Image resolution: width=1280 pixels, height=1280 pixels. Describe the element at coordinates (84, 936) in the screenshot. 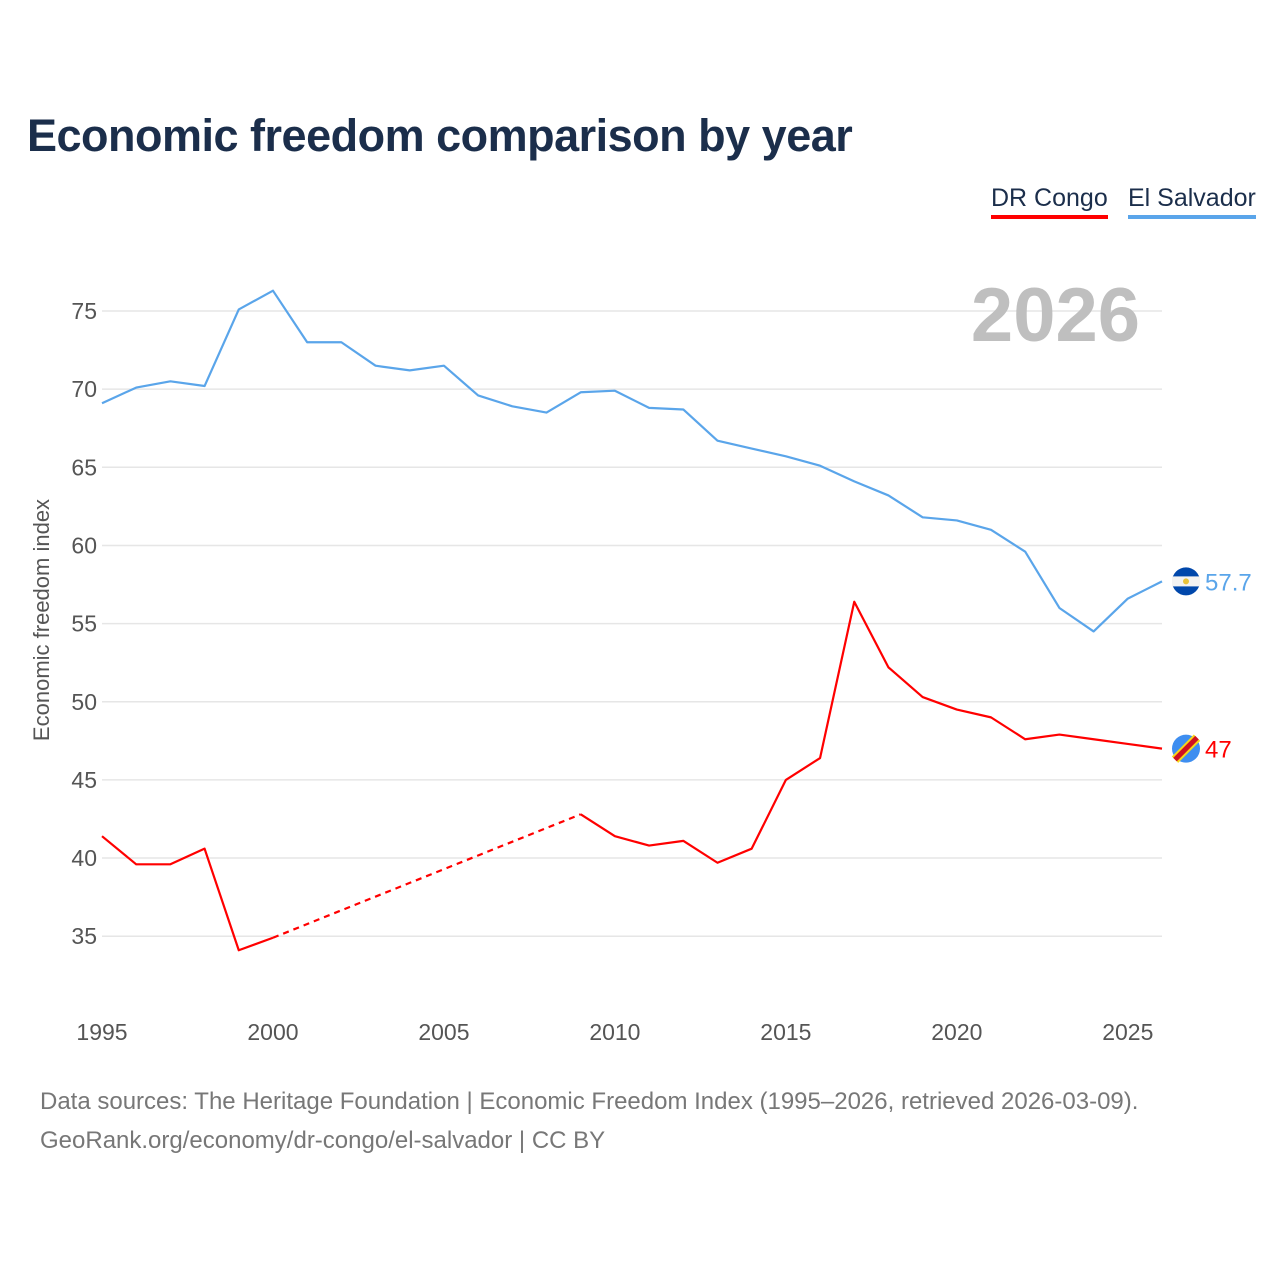

I see `y-tick-label: 35` at that location.